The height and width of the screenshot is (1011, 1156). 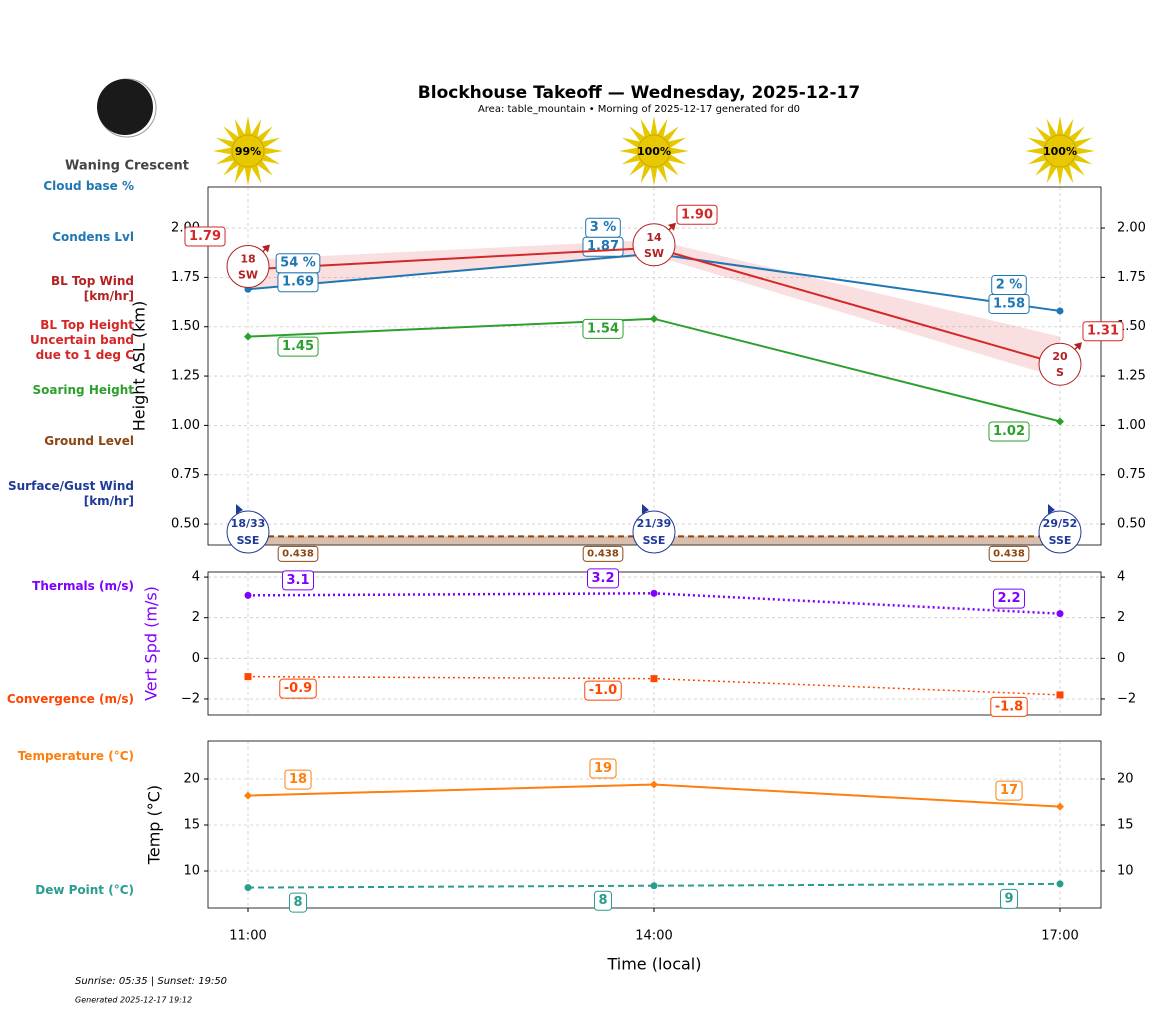 I want to click on data-label-group: 9, so click(x=1009, y=898).